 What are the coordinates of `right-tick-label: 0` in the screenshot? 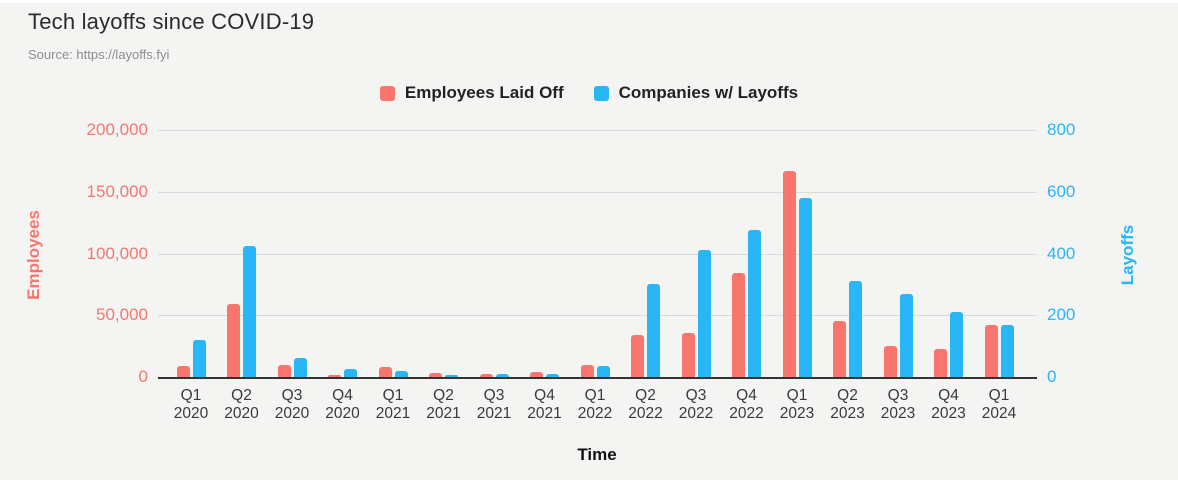 It's located at (1052, 376).